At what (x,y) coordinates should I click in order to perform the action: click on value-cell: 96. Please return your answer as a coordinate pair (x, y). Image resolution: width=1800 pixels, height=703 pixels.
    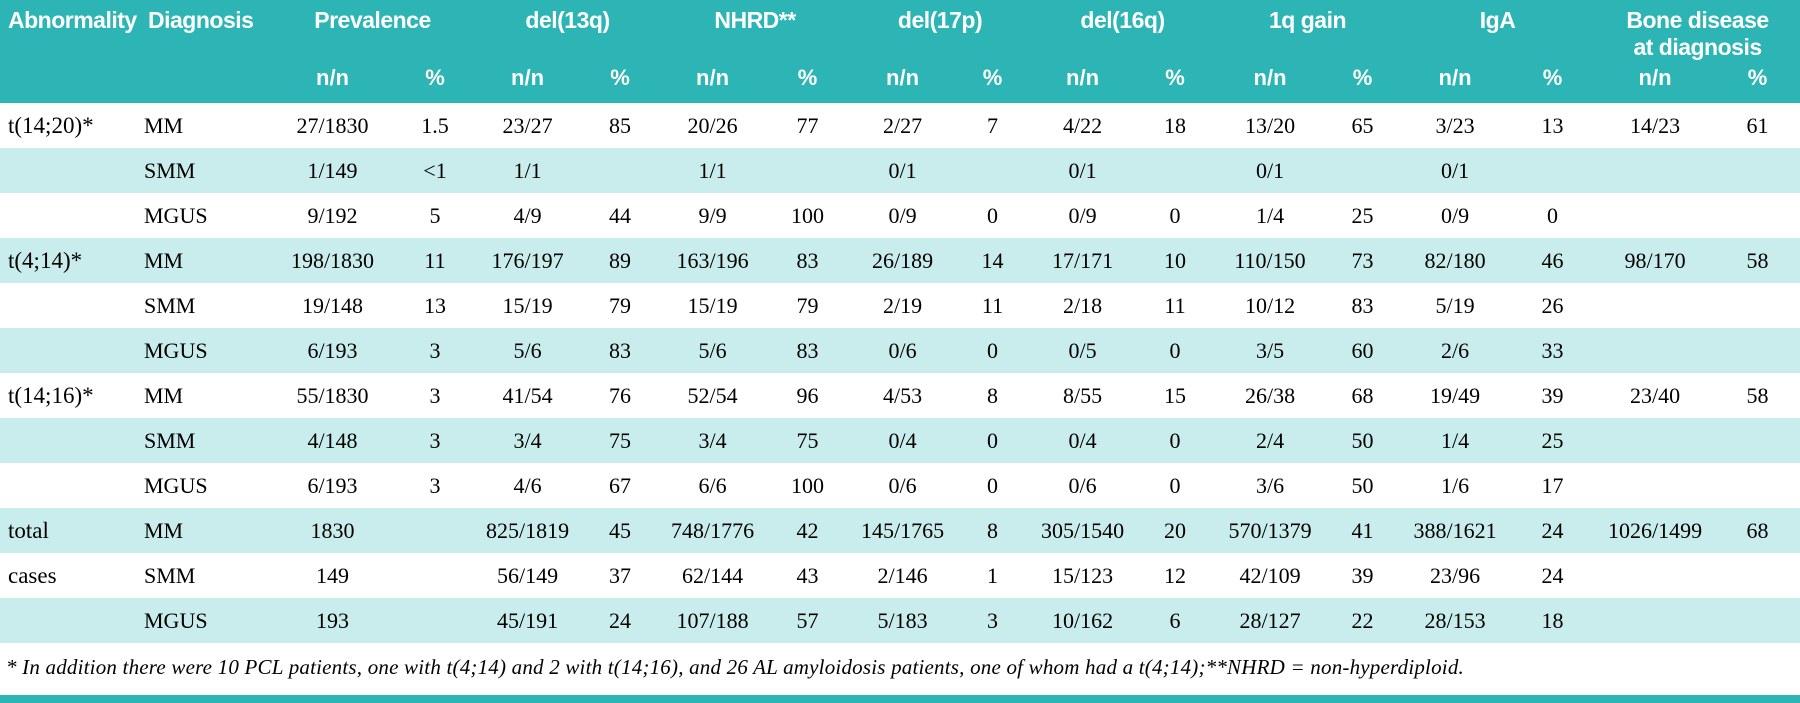
    Looking at the image, I should click on (807, 395).